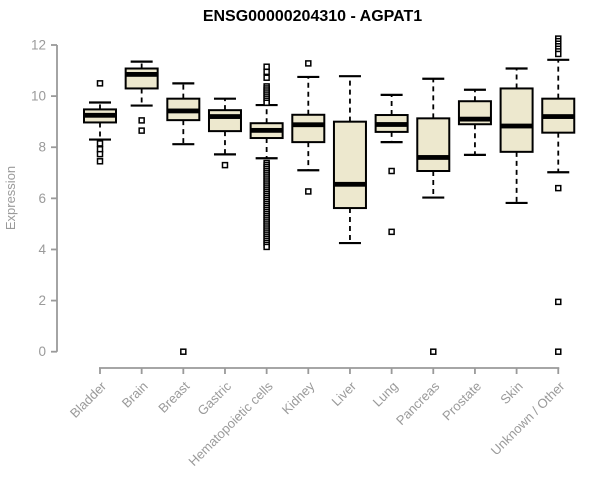 The height and width of the screenshot is (500, 600). What do you see at coordinates (511, 393) in the screenshot?
I see `x-category-label: Skin` at bounding box center [511, 393].